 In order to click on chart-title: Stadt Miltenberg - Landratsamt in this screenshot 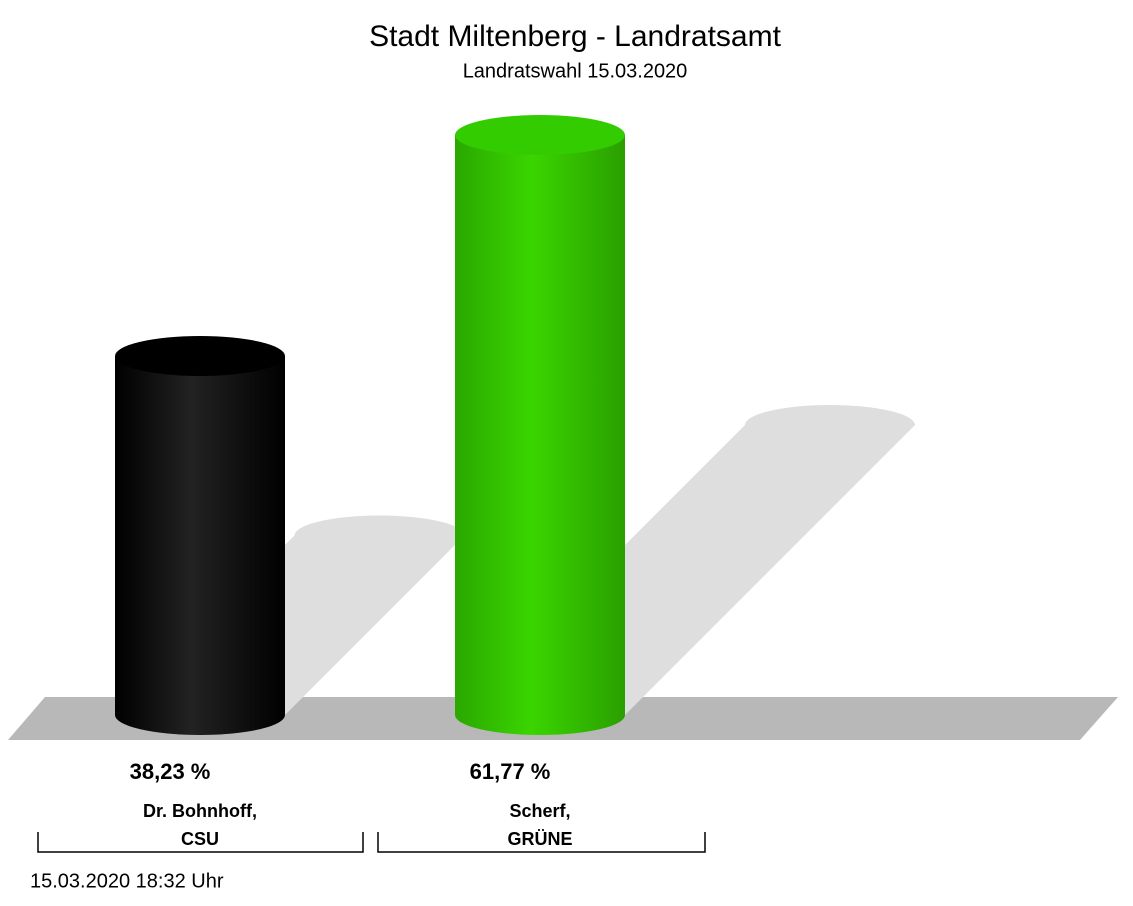, I will do `click(575, 36)`.